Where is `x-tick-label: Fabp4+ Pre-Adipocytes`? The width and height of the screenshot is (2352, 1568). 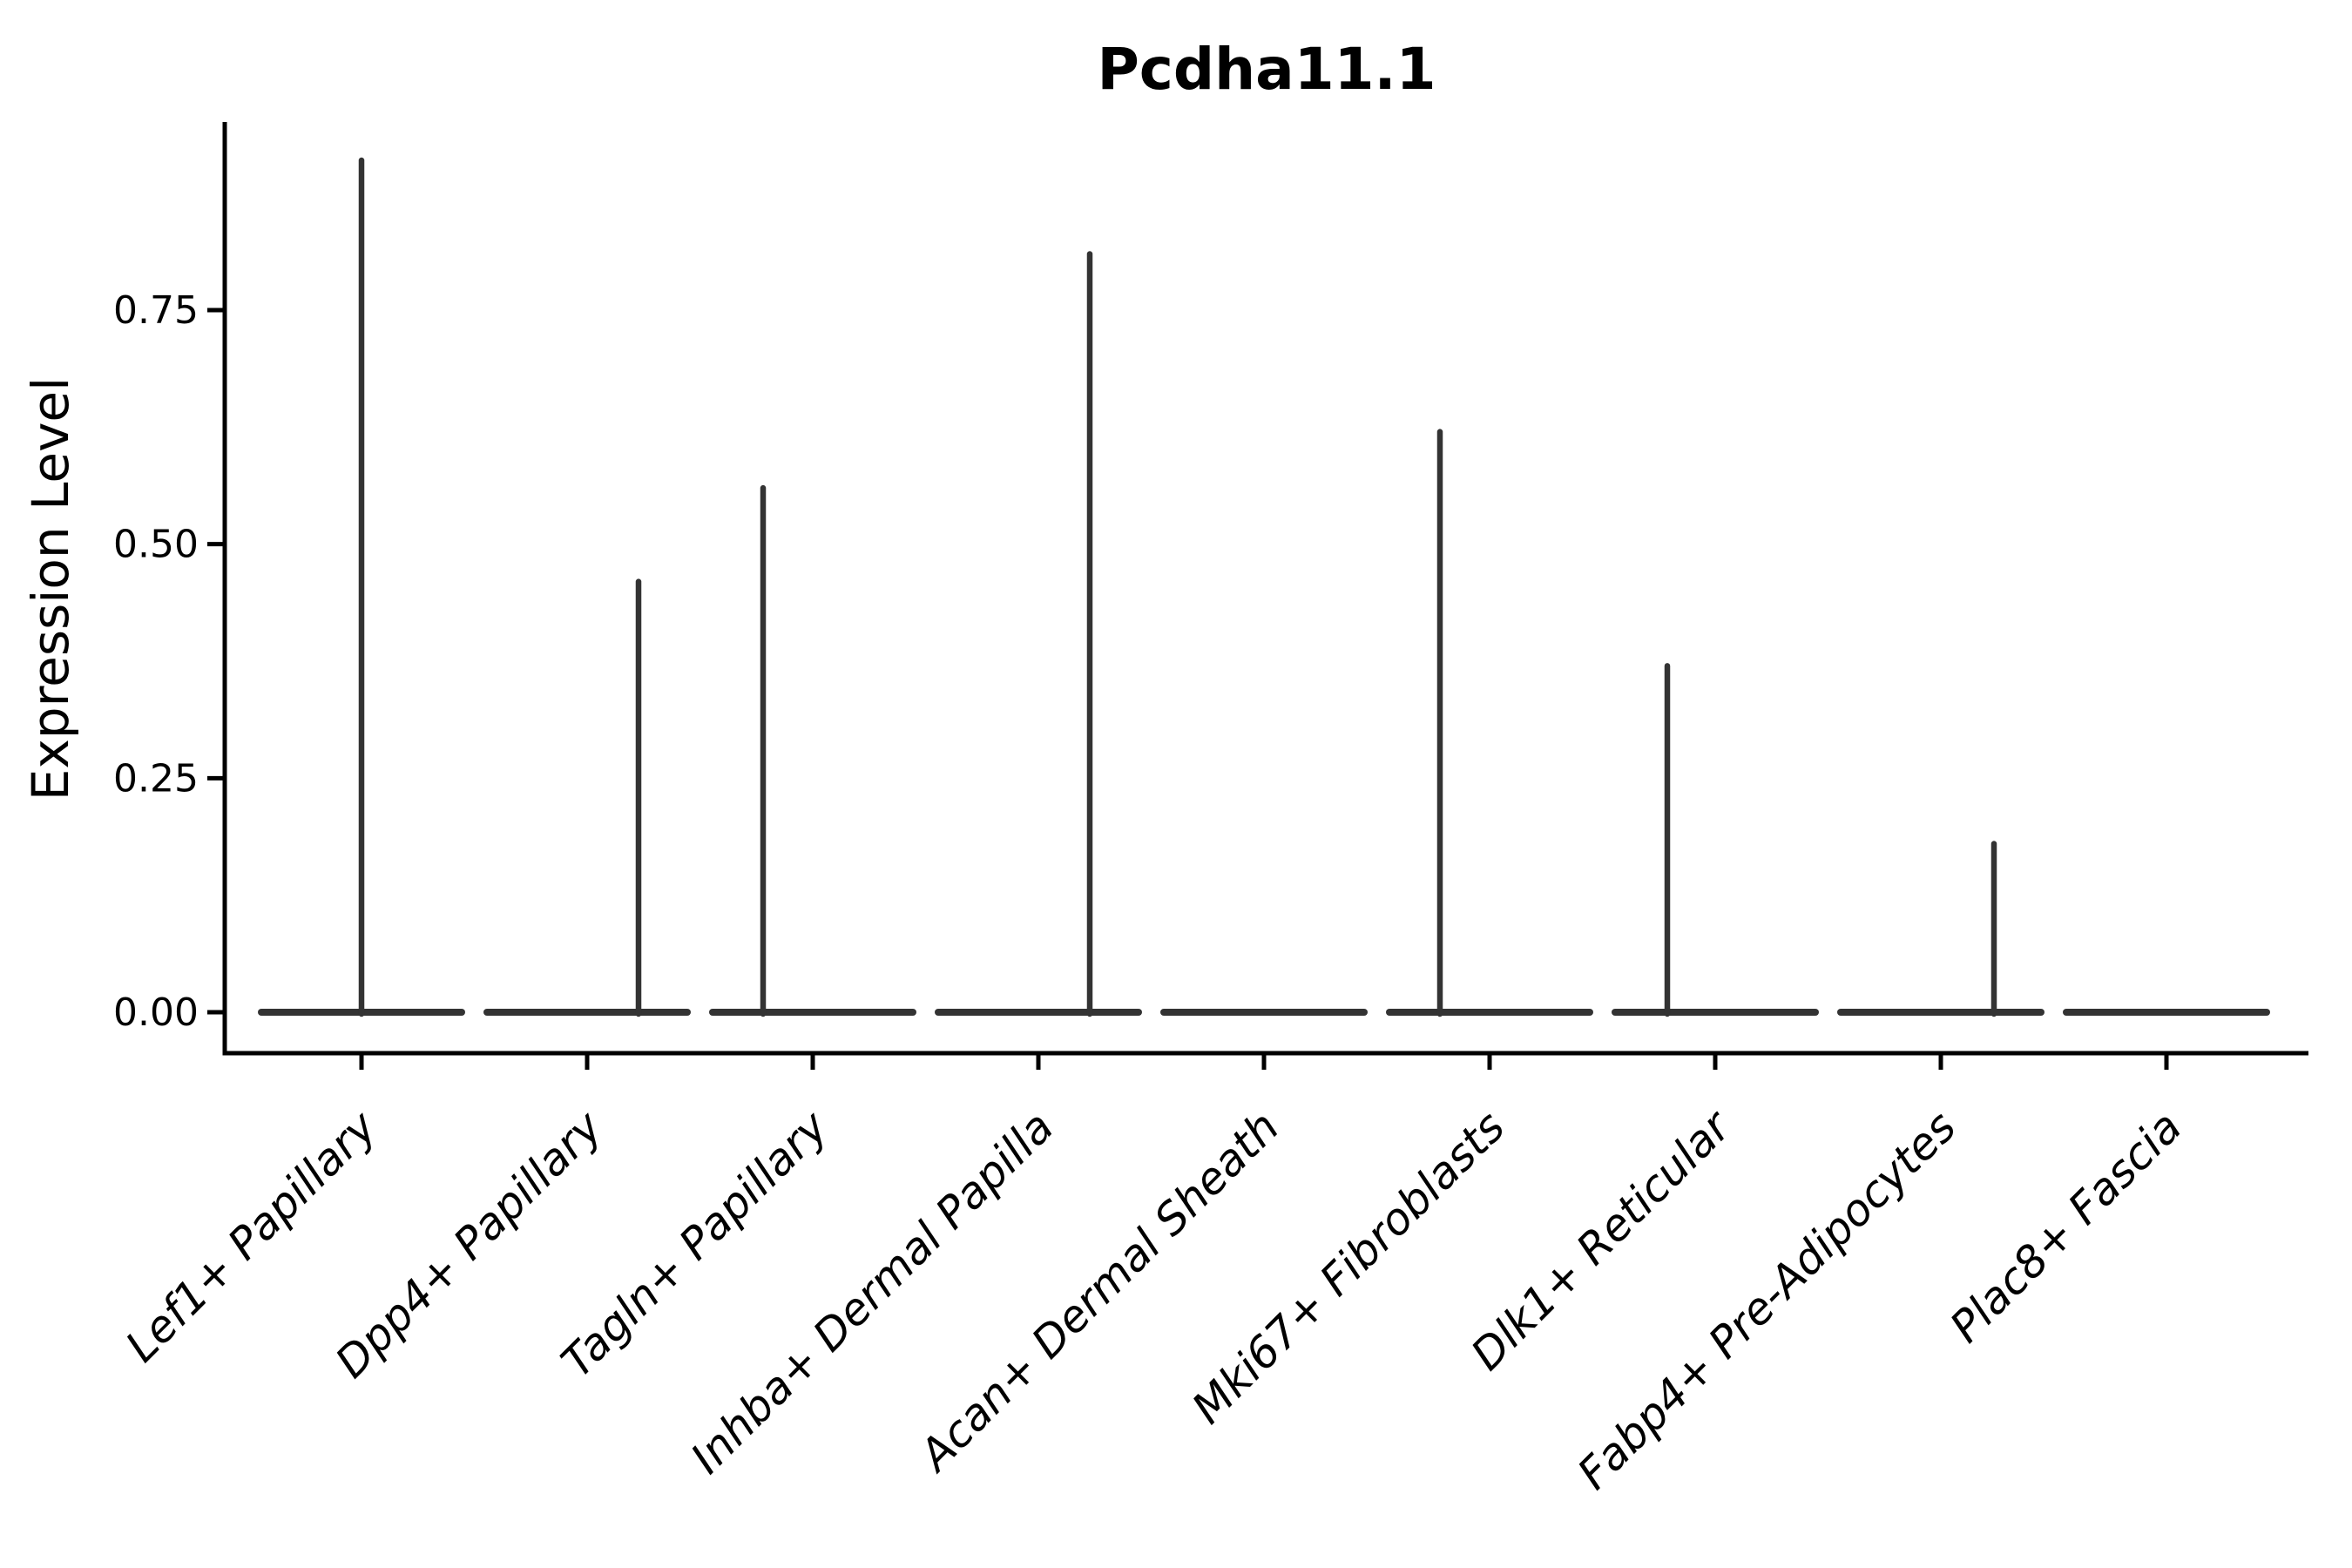 x-tick-label: Fabp4+ Pre-Adipocytes is located at coordinates (1767, 1300).